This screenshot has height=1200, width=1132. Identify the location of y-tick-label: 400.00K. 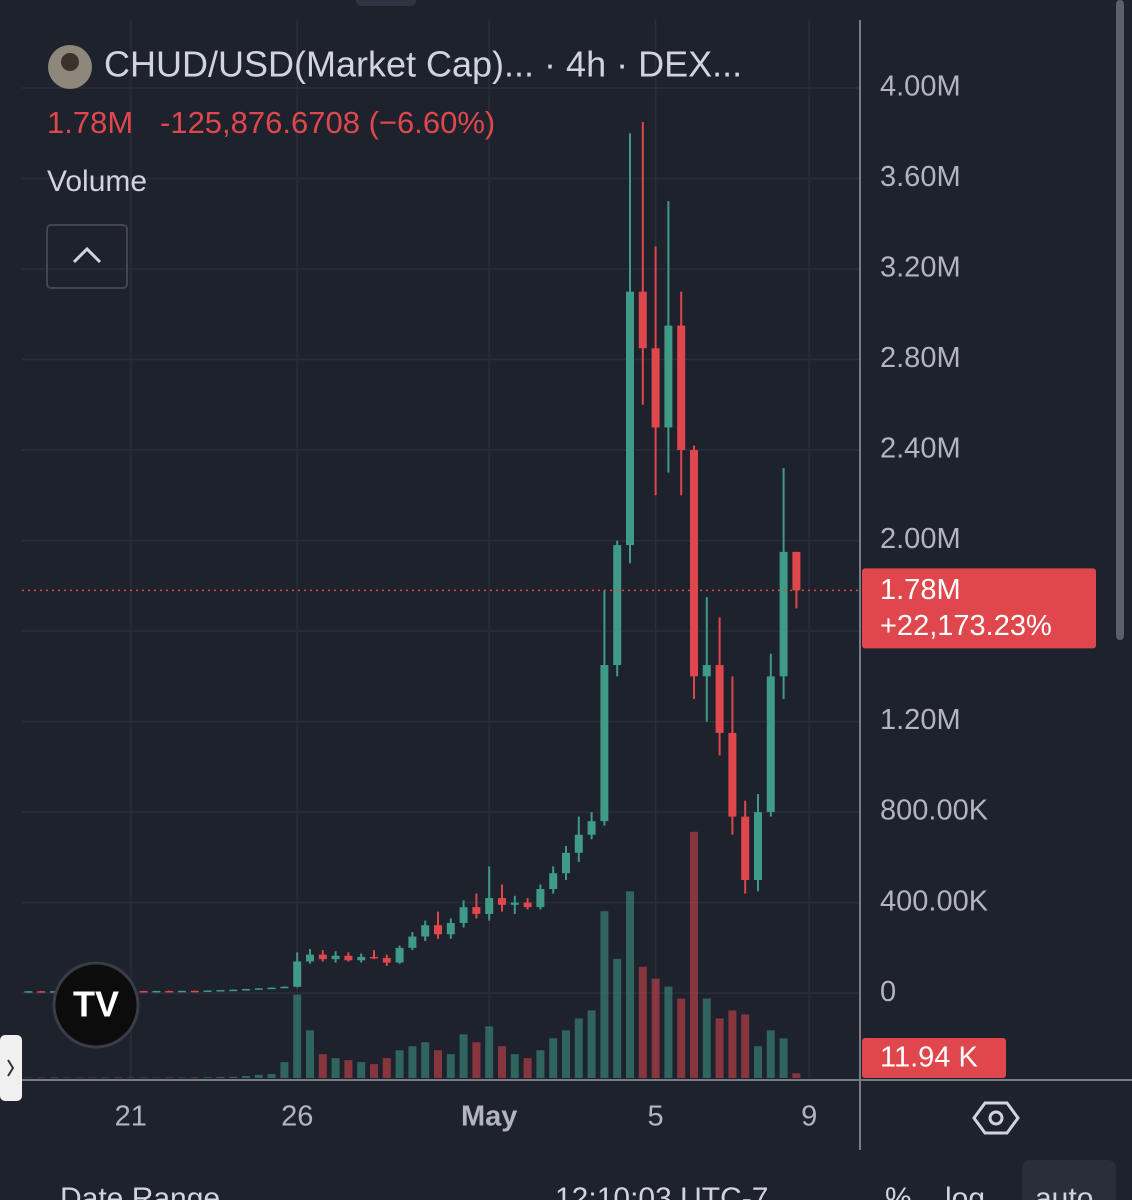
(934, 901).